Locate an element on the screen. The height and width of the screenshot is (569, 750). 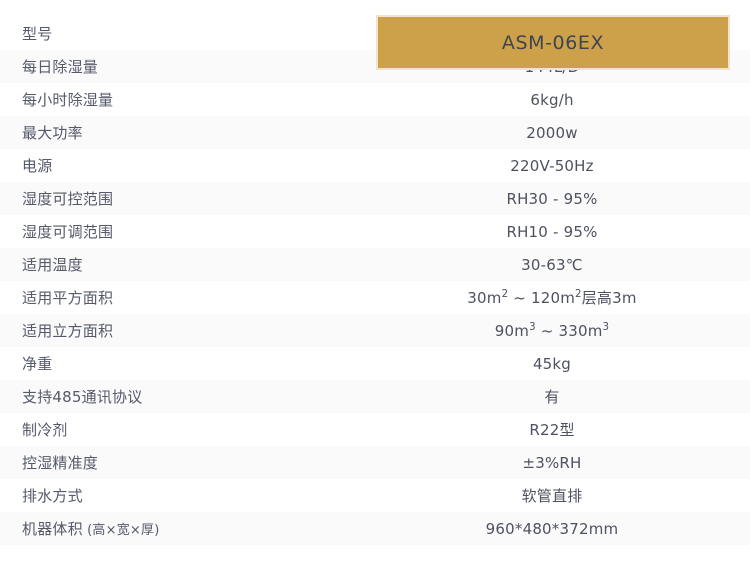
model-header-band: ASM-06EX is located at coordinates (553, 42).